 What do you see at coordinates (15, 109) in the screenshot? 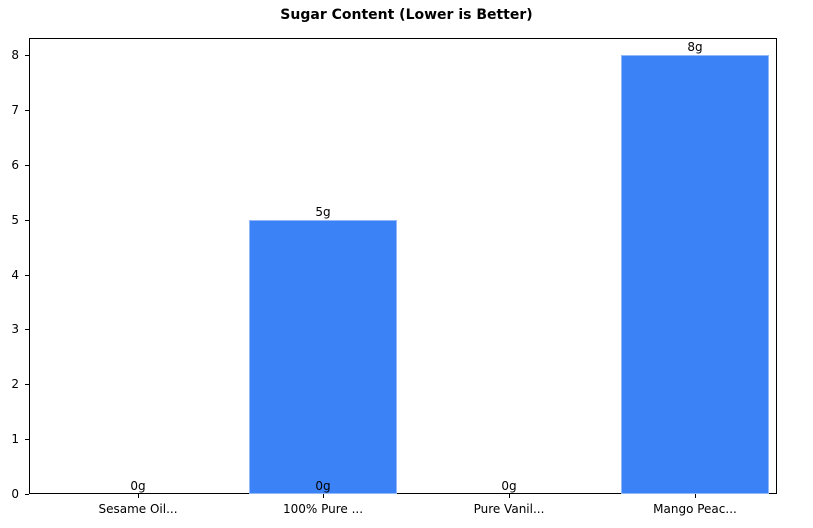
I see `y-tick-label: 7` at bounding box center [15, 109].